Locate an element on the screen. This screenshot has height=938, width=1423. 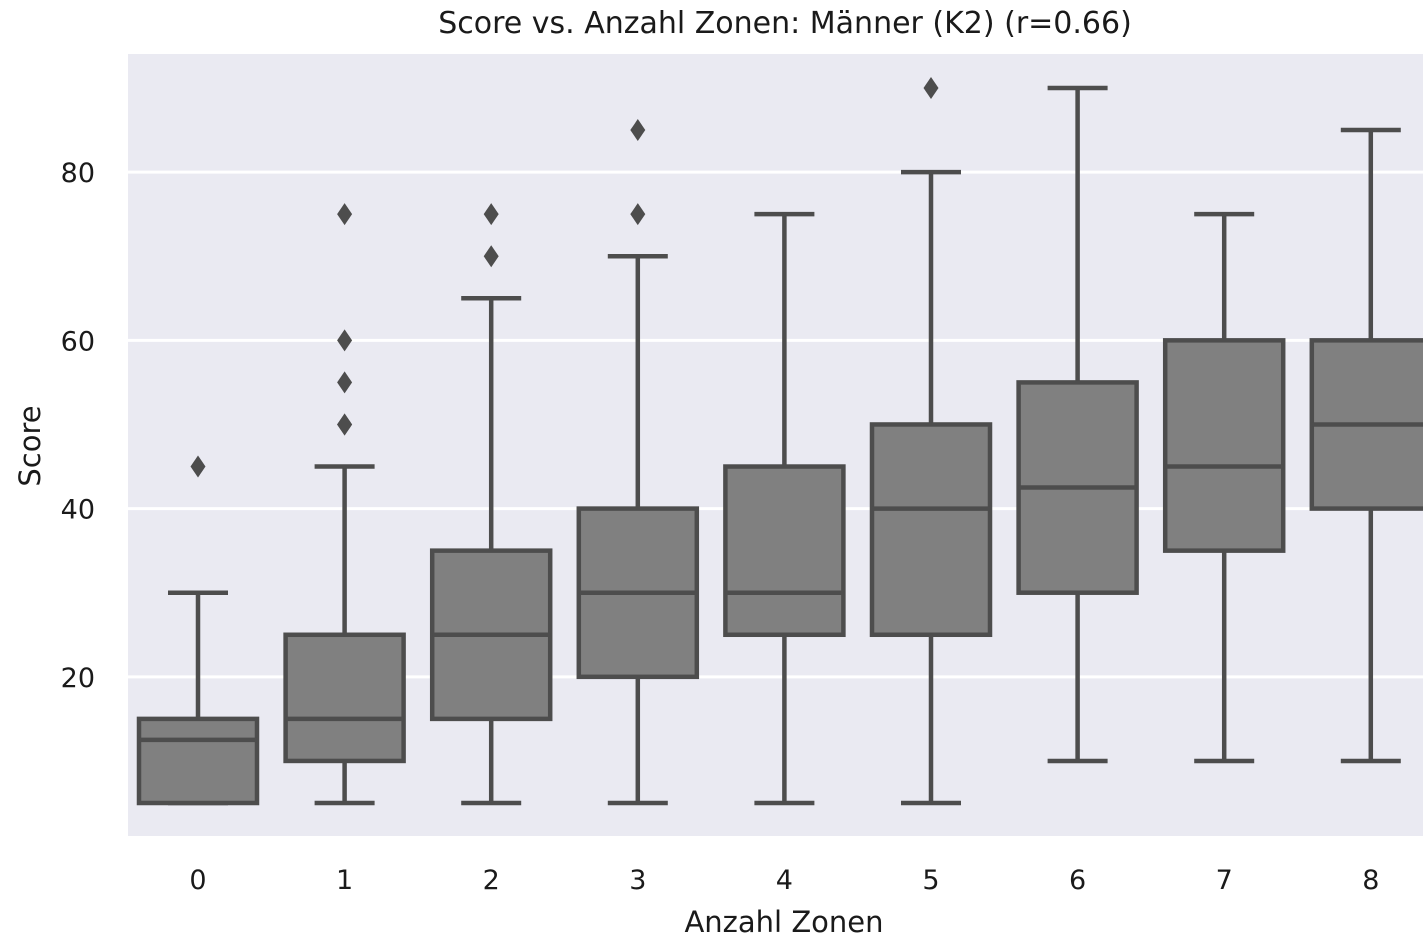
x-tick-label-6: 6 is located at coordinates (1077, 880).